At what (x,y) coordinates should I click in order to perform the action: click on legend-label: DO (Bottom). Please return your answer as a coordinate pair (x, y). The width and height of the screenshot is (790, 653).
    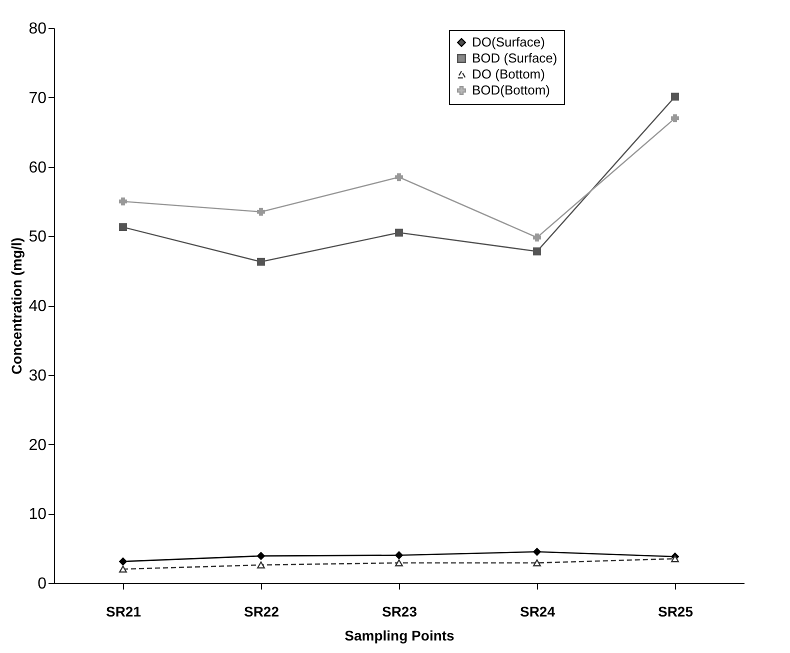
    Looking at the image, I should click on (508, 74).